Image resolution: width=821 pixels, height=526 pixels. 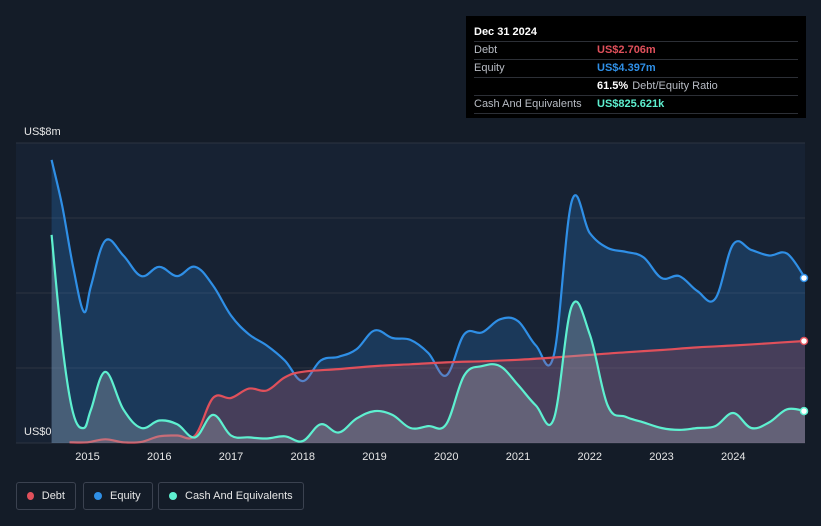 What do you see at coordinates (231, 457) in the screenshot?
I see `x-tick-label-2017: 2017` at bounding box center [231, 457].